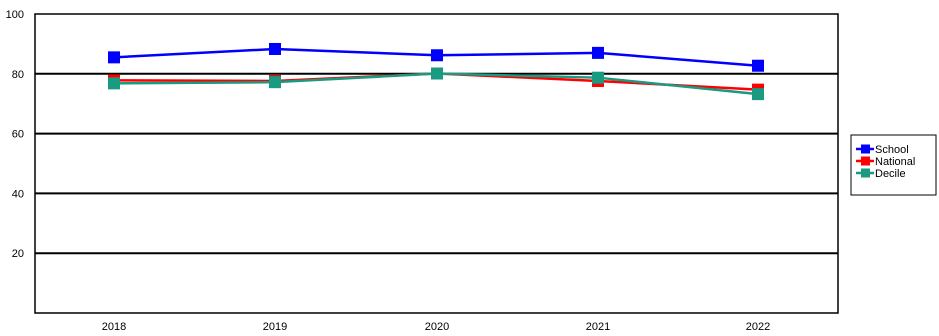 The image size is (939, 336). What do you see at coordinates (865, 161) in the screenshot?
I see `legend-marker-national` at bounding box center [865, 161].